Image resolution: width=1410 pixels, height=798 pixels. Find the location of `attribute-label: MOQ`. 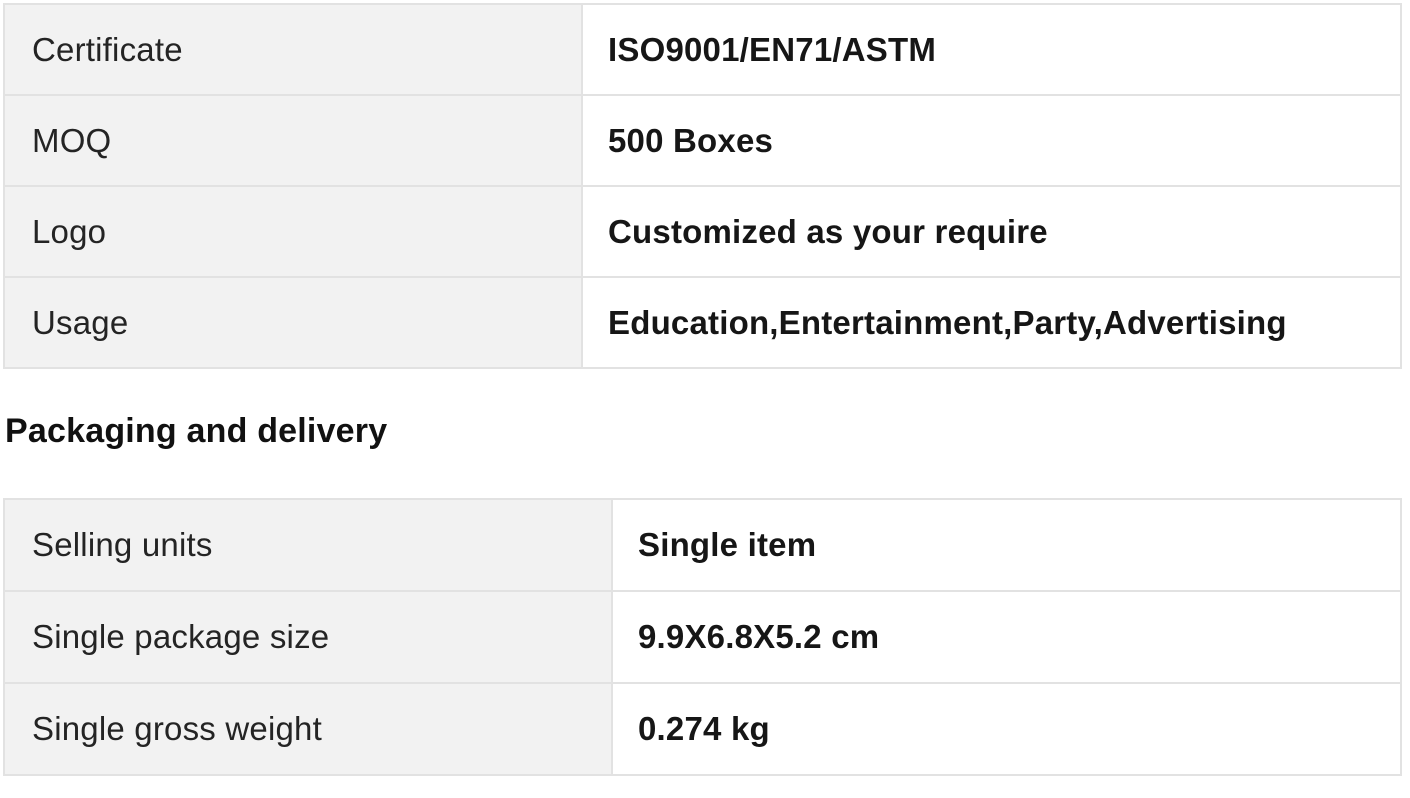

attribute-label: MOQ is located at coordinates (293, 140).